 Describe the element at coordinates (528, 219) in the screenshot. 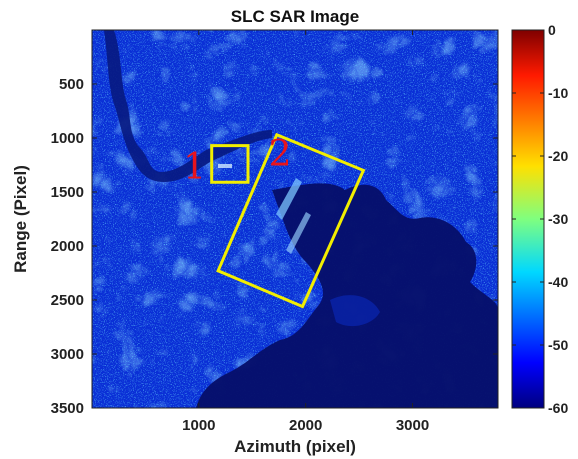

I see `colorbar` at that location.